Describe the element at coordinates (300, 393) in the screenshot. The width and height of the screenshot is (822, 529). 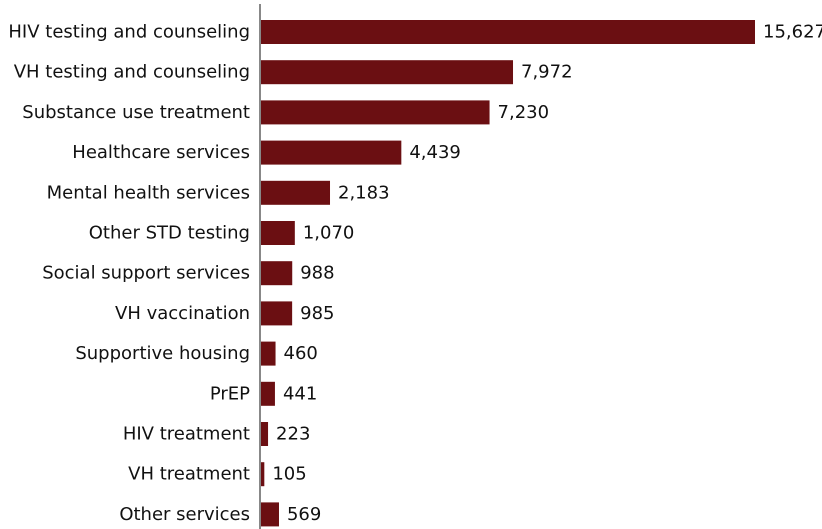
I see `value-label: 441` at that location.